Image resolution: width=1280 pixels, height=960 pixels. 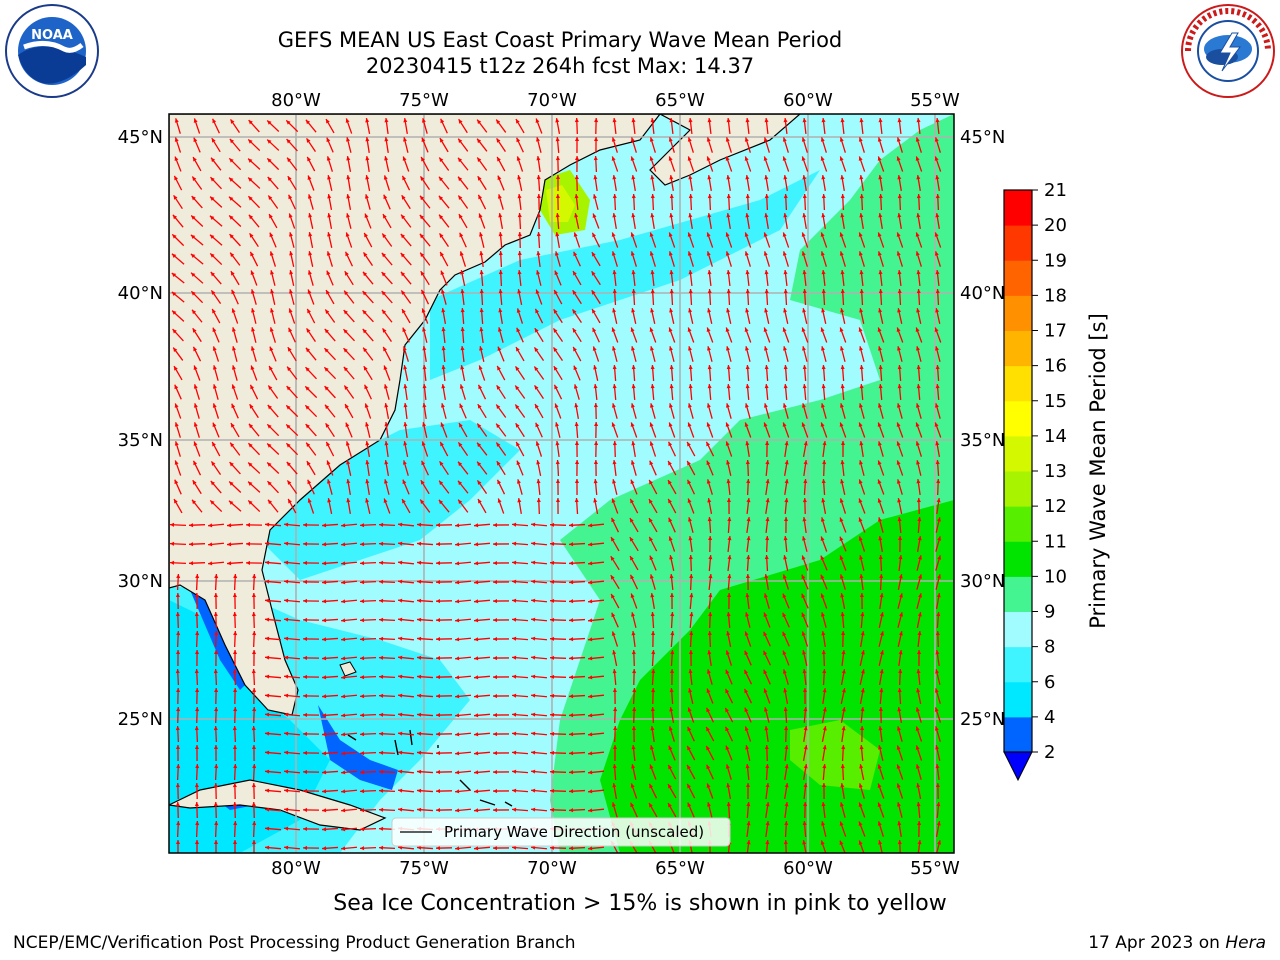 I want to click on lat-label-right: 40°N, so click(x=982, y=293).